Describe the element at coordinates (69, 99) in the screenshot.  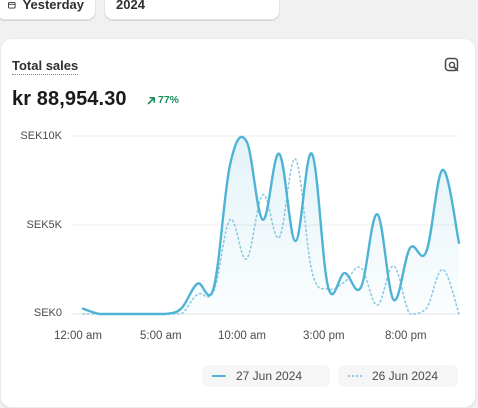
I see `metric-value: kr 88,954.30` at that location.